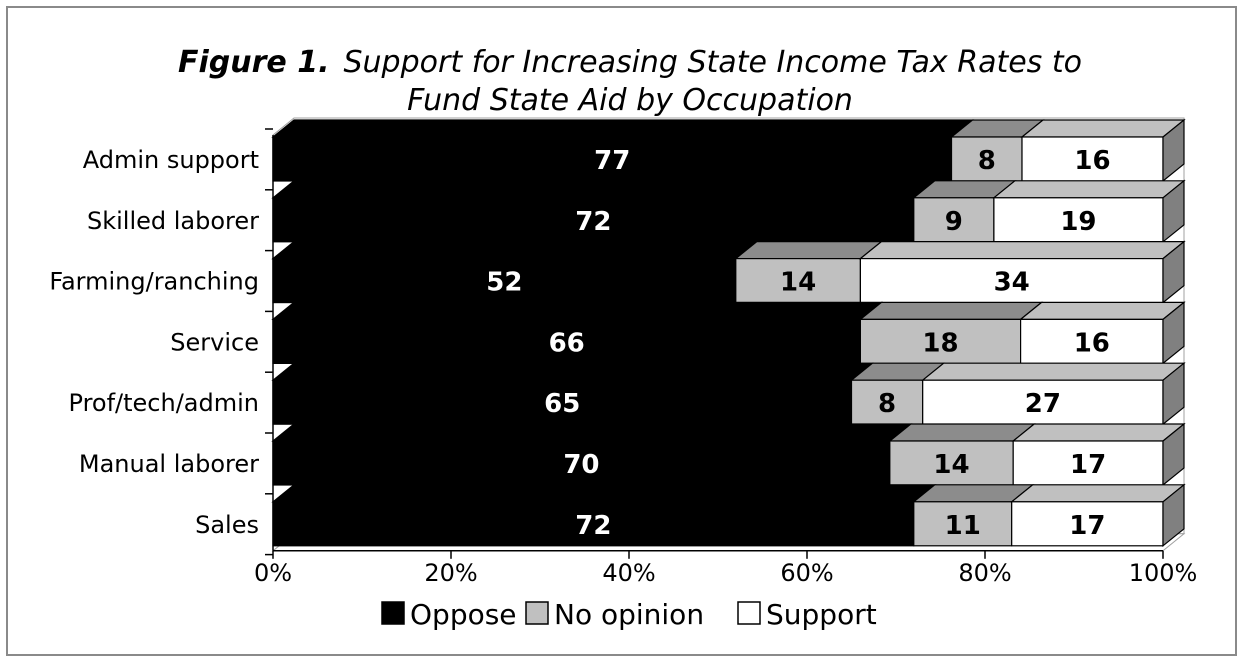 The height and width of the screenshot is (662, 1243). What do you see at coordinates (463, 614) in the screenshot?
I see `legend-label-oppose: Oppose` at bounding box center [463, 614].